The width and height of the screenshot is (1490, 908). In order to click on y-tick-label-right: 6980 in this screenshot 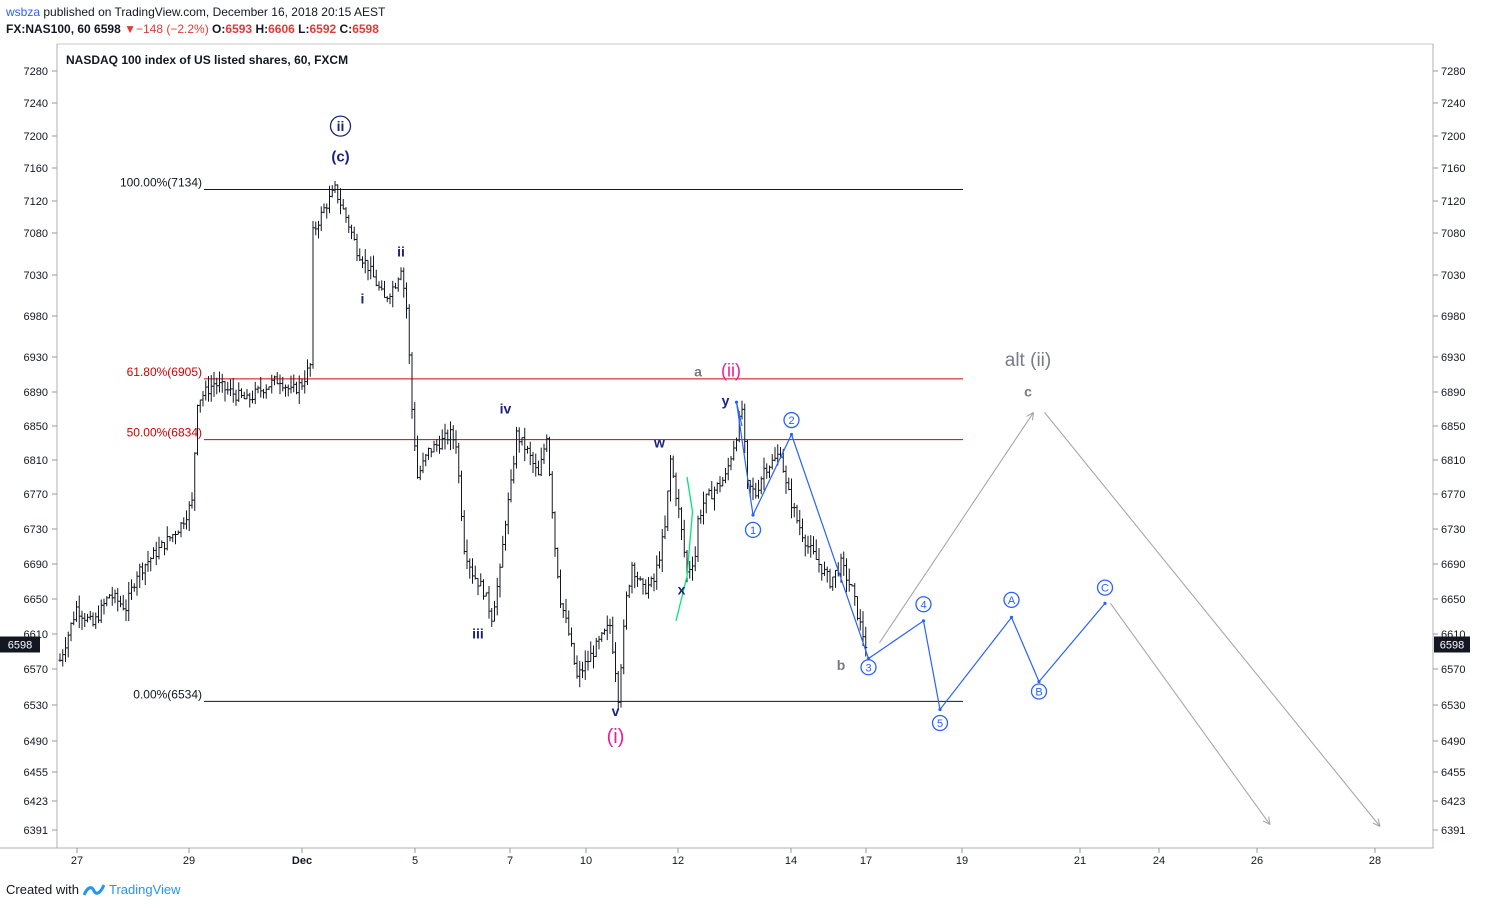, I will do `click(1453, 317)`.